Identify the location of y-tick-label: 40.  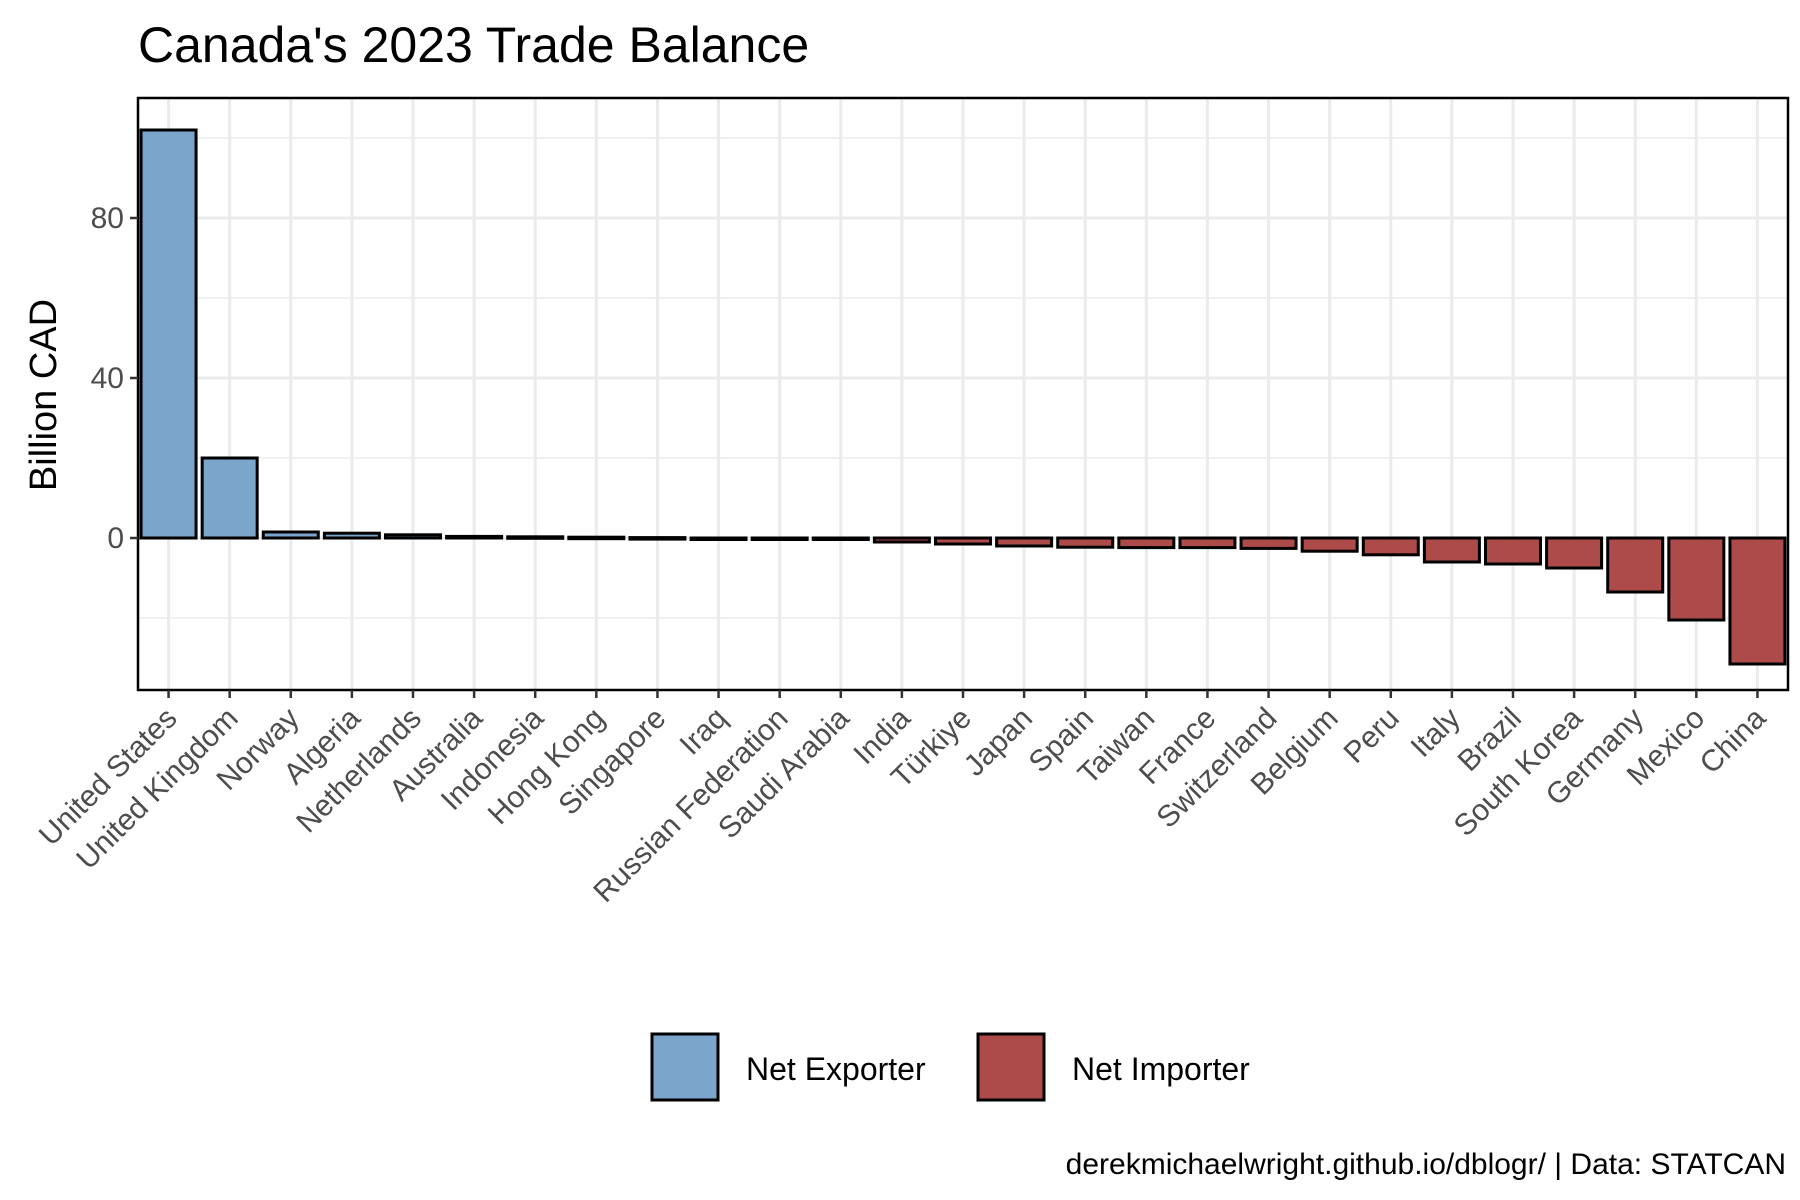
(107, 378).